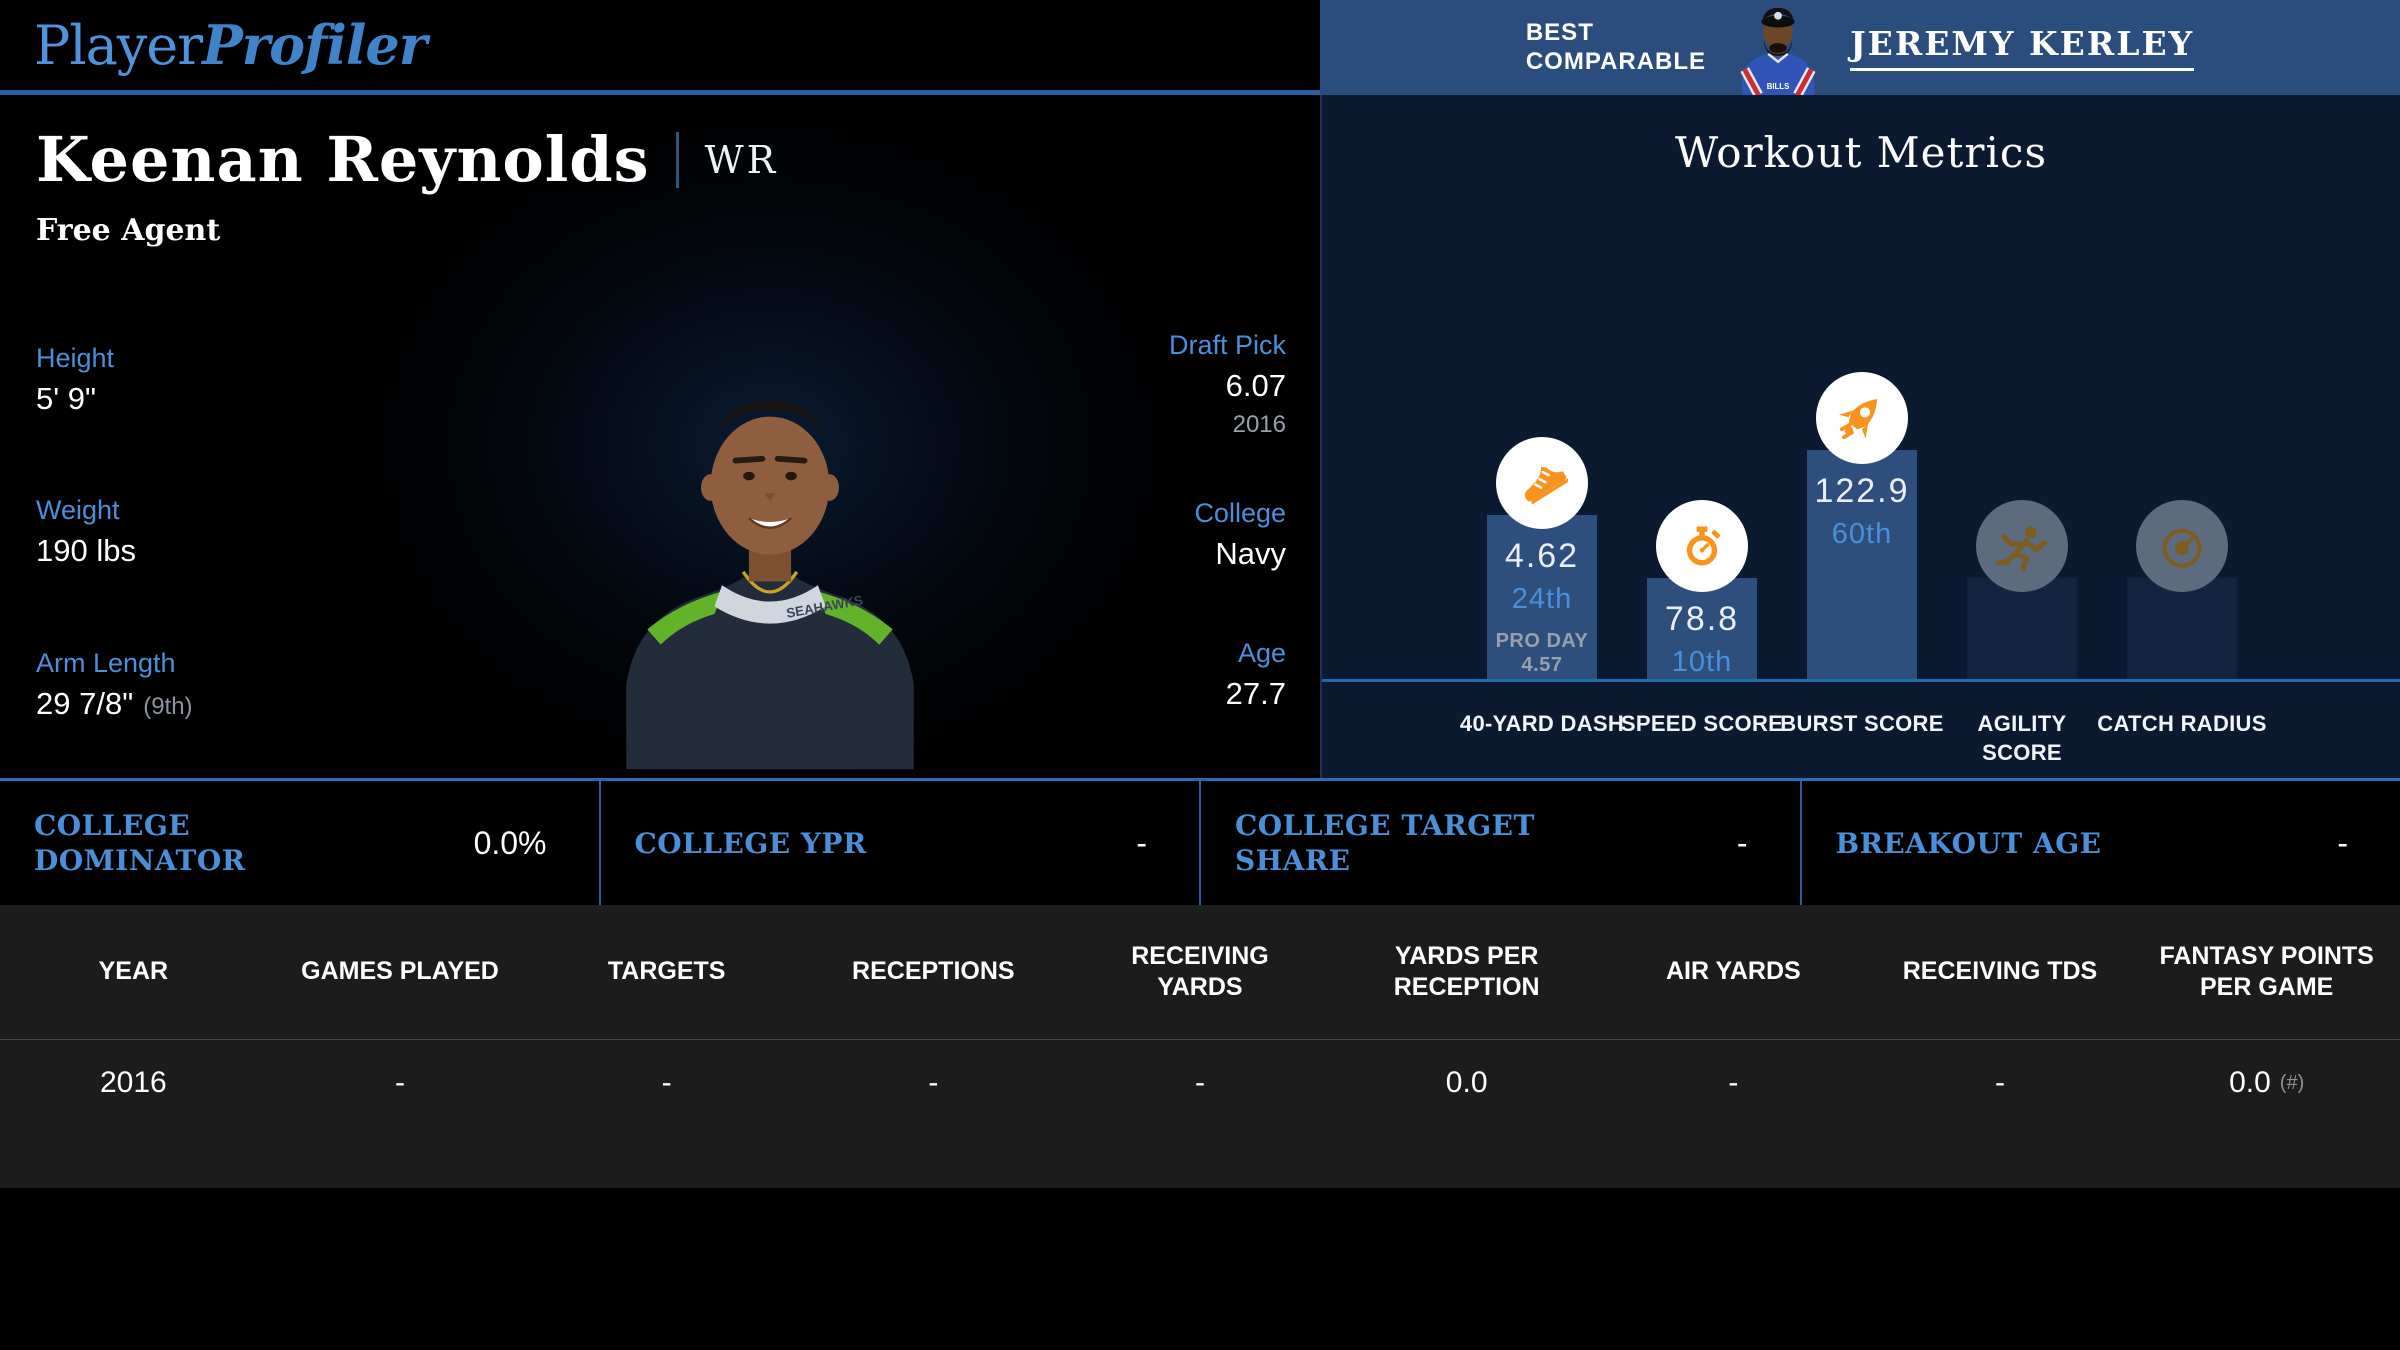 The width and height of the screenshot is (2400, 1350). What do you see at coordinates (1999, 1082) in the screenshot?
I see `cell-receiving-tds: -` at bounding box center [1999, 1082].